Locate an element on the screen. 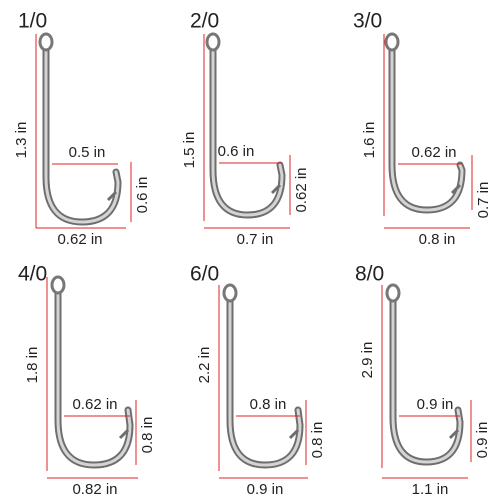  width-label: 1.1 in is located at coordinates (430, 489).